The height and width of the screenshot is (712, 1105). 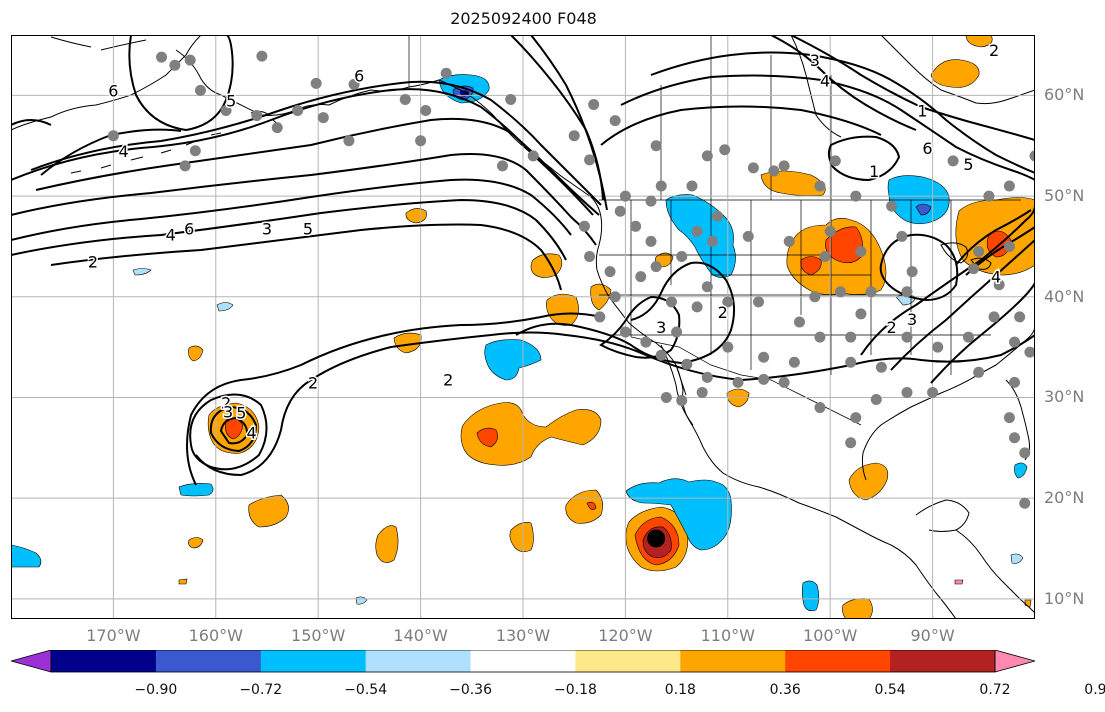 What do you see at coordinates (1014, 661) in the screenshot?
I see `colorbar-extend-max` at bounding box center [1014, 661].